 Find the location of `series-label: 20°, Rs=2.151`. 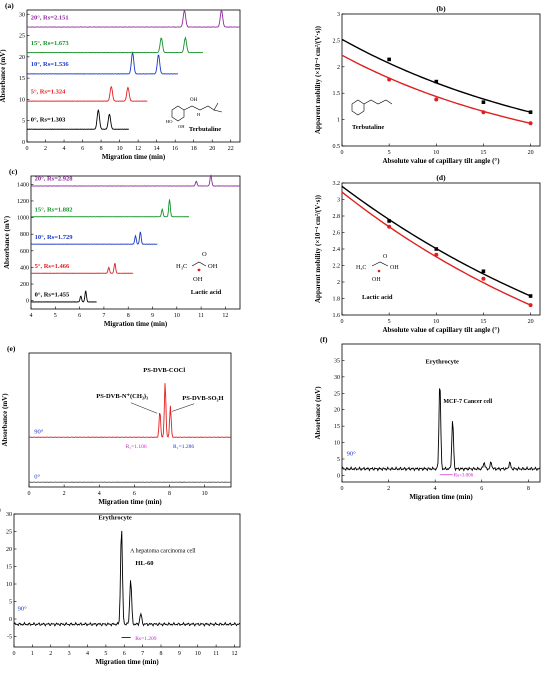

series-label: 20°, Rs=2.151 is located at coordinates (50, 17).